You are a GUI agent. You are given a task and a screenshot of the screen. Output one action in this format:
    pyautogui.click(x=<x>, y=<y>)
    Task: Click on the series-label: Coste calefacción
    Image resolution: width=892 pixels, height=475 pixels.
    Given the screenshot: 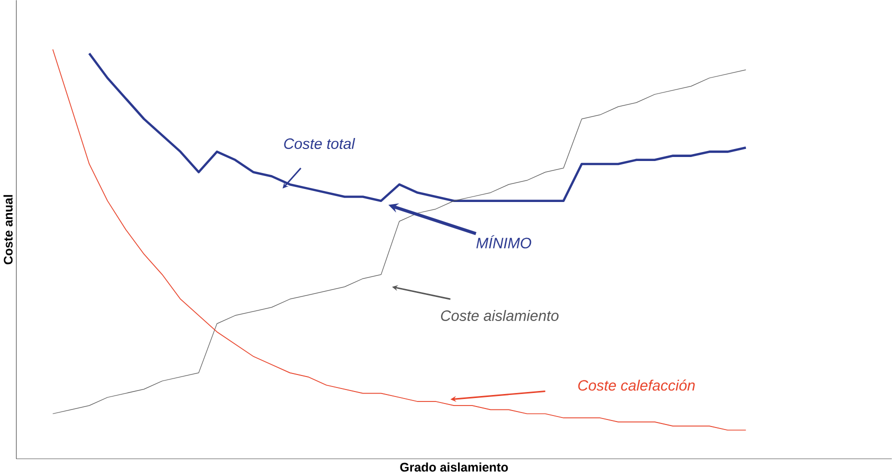 What is the action you would take?
    pyautogui.click(x=636, y=385)
    